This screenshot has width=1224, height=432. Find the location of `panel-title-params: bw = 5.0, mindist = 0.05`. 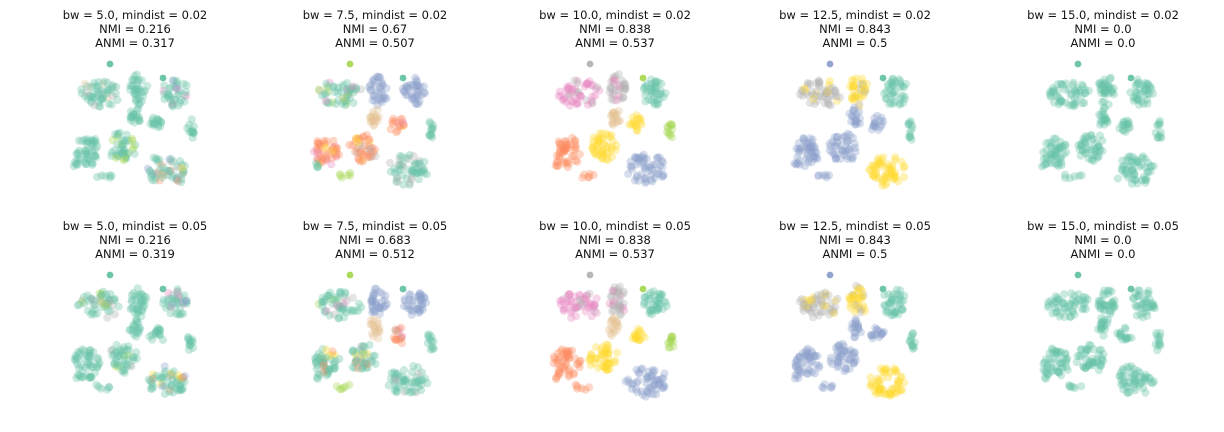

panel-title-params: bw = 5.0, mindist = 0.05 is located at coordinates (135, 226).